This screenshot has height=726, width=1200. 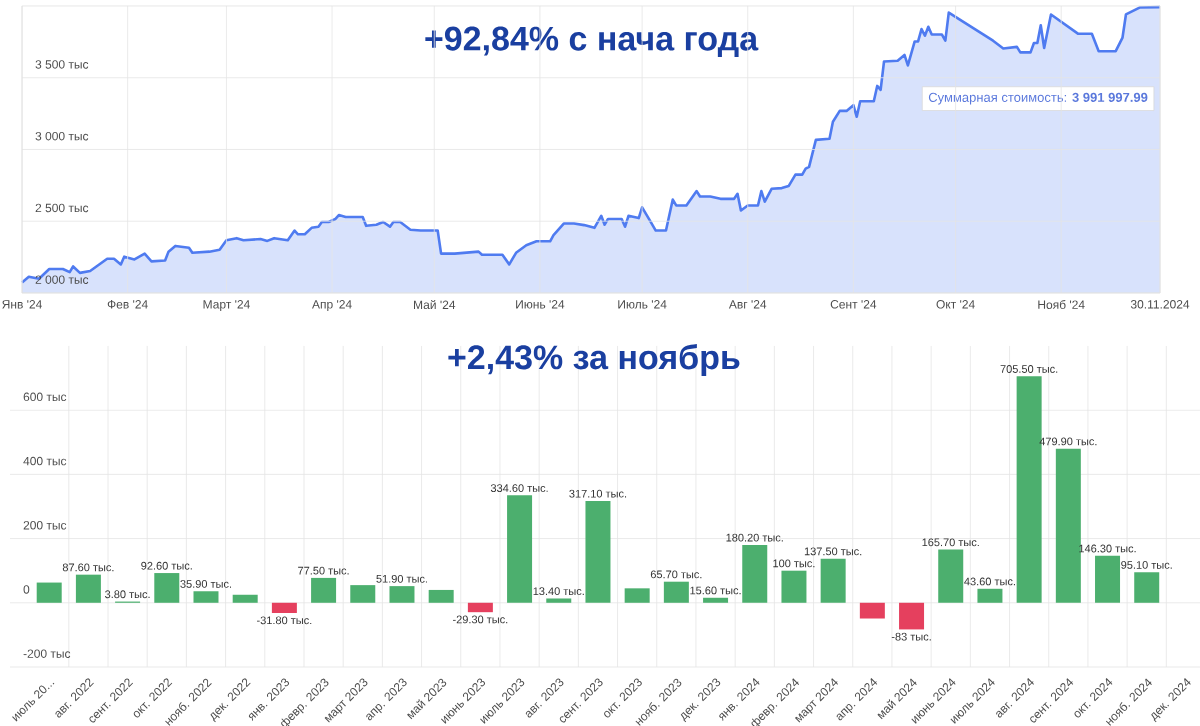 I want to click on chart-title: +2,43% за ноябрь, so click(x=594, y=360).